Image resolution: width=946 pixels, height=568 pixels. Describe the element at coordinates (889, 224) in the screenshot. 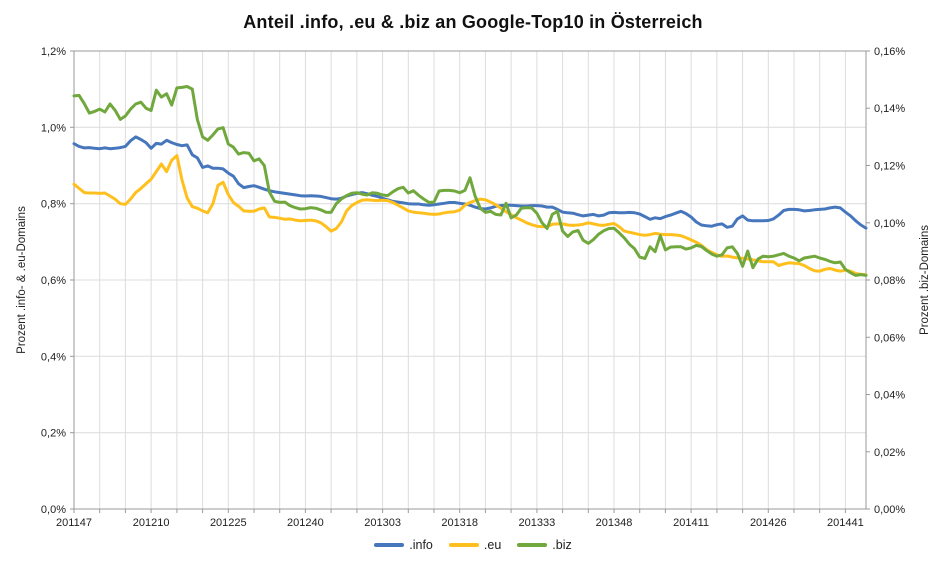

I see `y-right-tick-label: 0,10%` at that location.